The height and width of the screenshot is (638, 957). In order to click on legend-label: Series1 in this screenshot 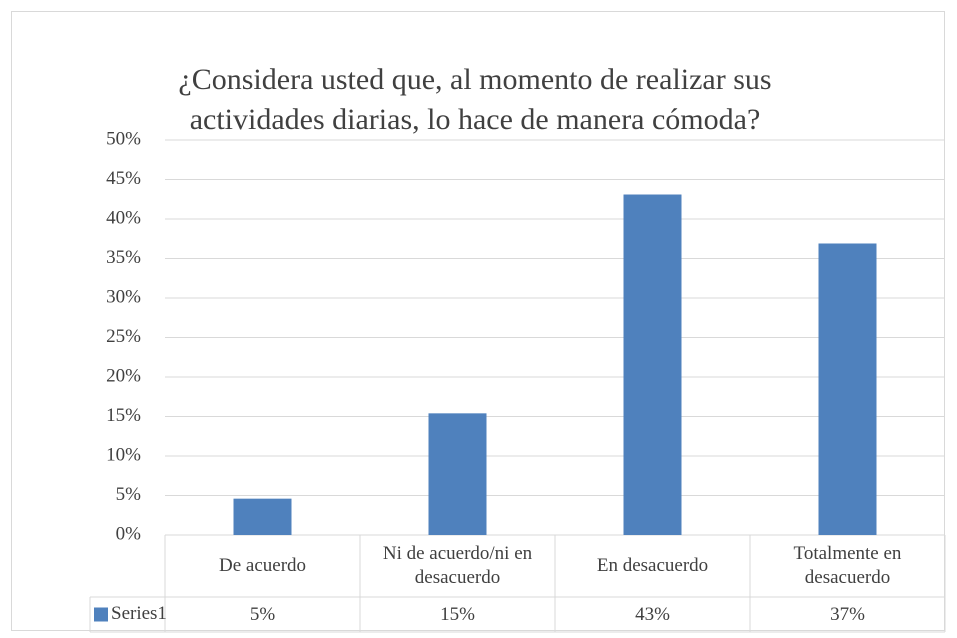, I will do `click(139, 613)`.